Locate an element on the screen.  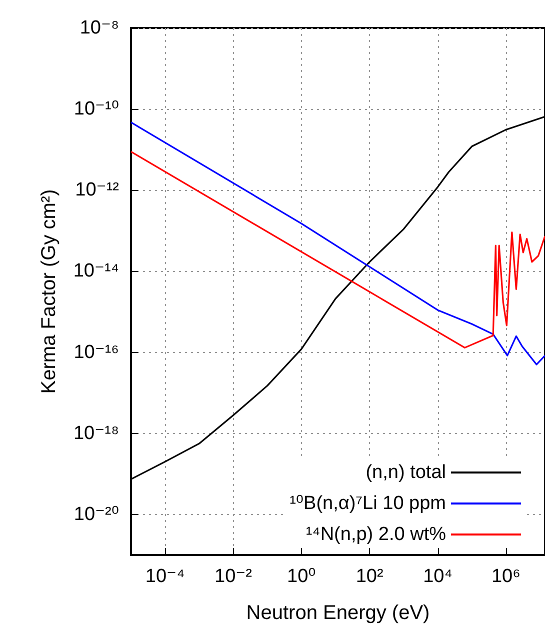
x-tick-label: 10² is located at coordinates (370, 576).